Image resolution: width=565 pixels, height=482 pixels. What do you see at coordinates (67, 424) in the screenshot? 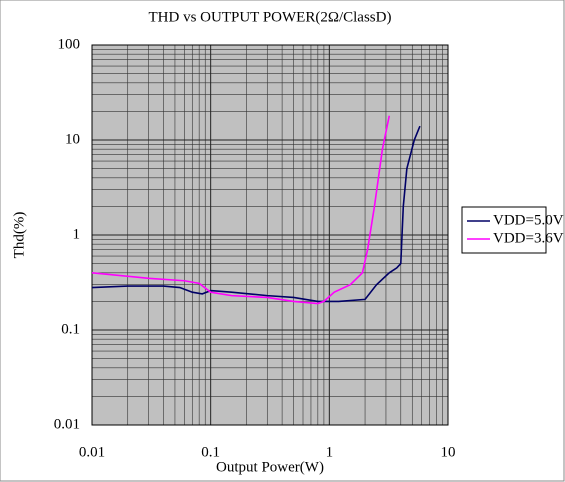
I see `y-tick-label: 0.01` at bounding box center [67, 424].